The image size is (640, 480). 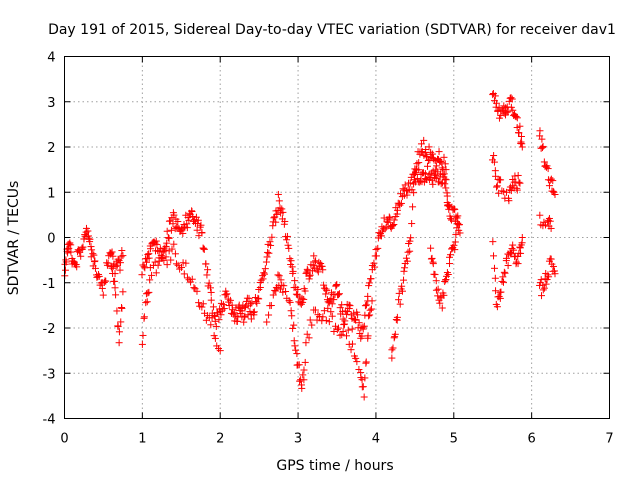 I want to click on y-tick-label: -2, so click(x=49, y=329).